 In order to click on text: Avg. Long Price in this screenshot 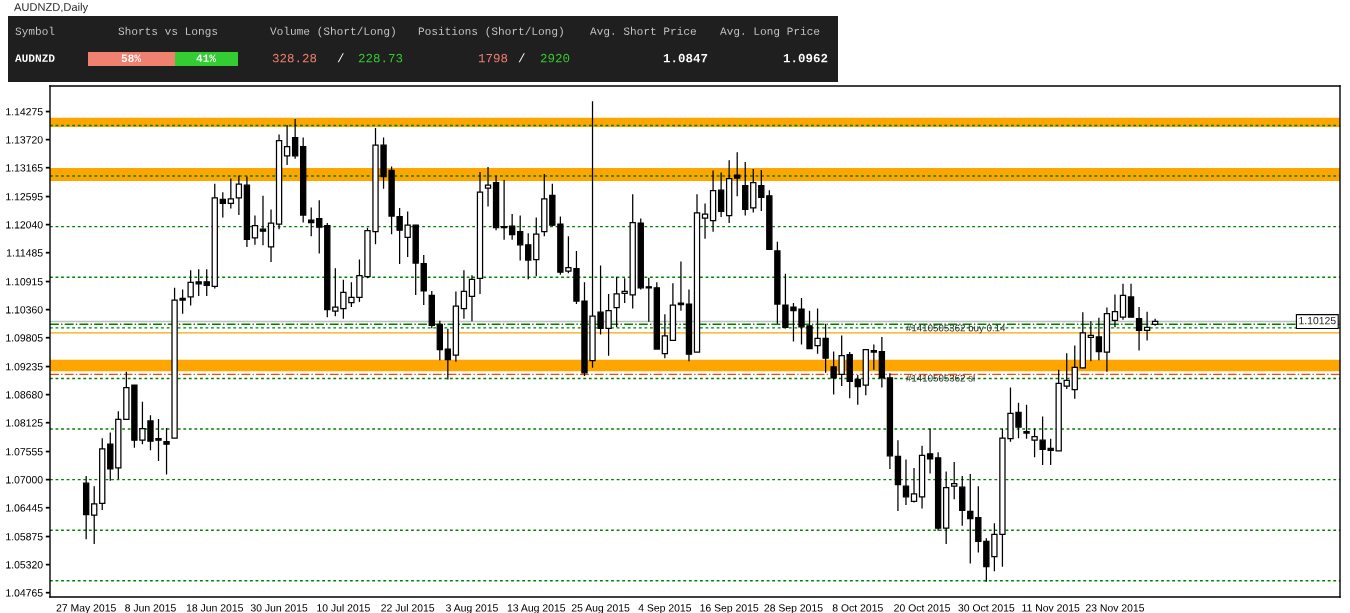, I will do `click(770, 32)`.